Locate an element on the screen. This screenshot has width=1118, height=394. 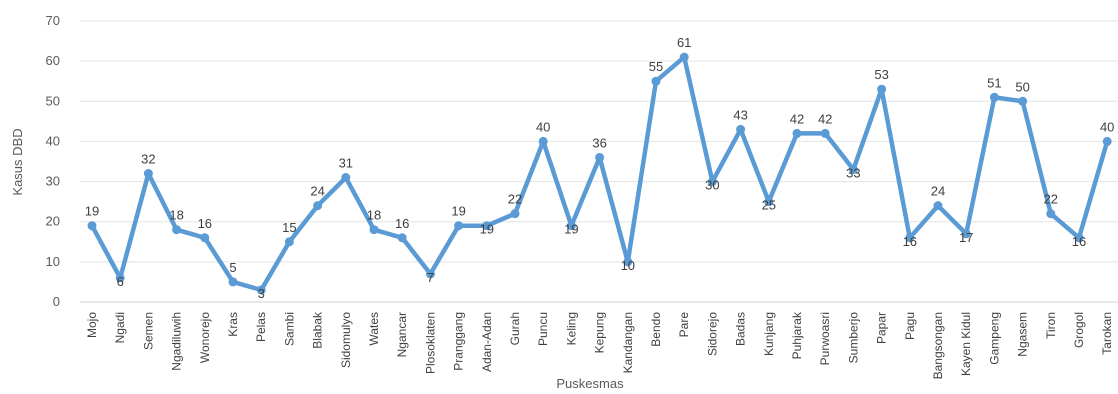
x-category-label: Bendo is located at coordinates (656, 329).